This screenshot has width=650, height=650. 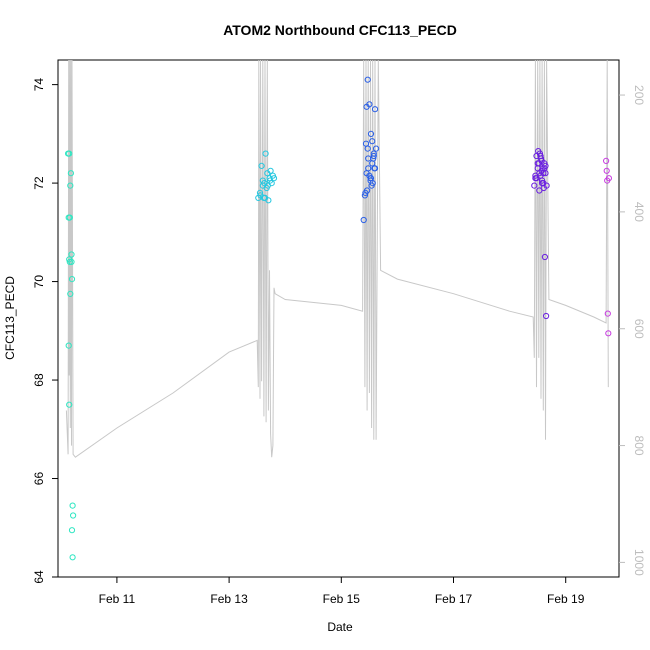 I want to click on chart-title: ATOM2 Northbound CFC113_PECD, so click(x=340, y=30).